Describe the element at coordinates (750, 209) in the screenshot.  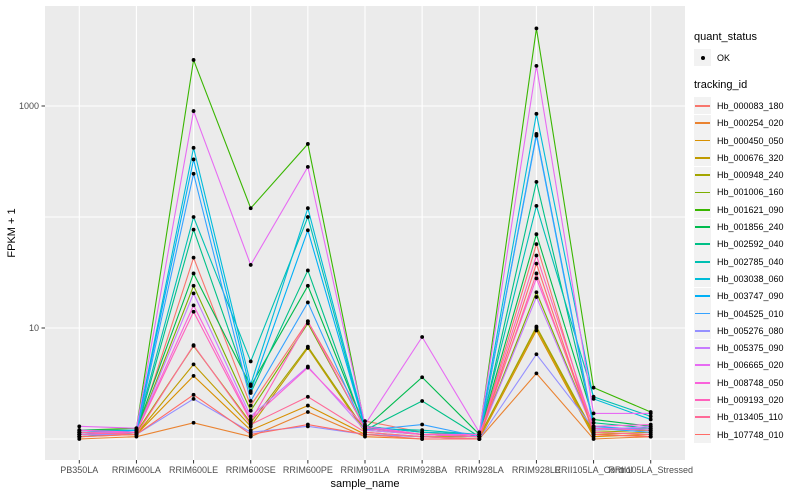
I see `legend-item-label: Hb_001621_090` at that location.